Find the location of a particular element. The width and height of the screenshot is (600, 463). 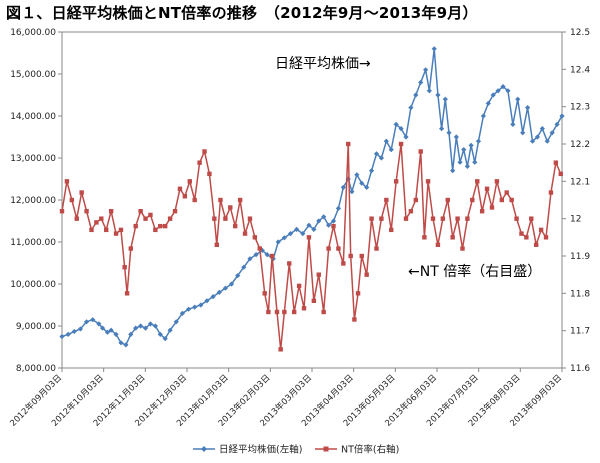

y-left-tick-label: 10,000.00 is located at coordinates (33, 285).